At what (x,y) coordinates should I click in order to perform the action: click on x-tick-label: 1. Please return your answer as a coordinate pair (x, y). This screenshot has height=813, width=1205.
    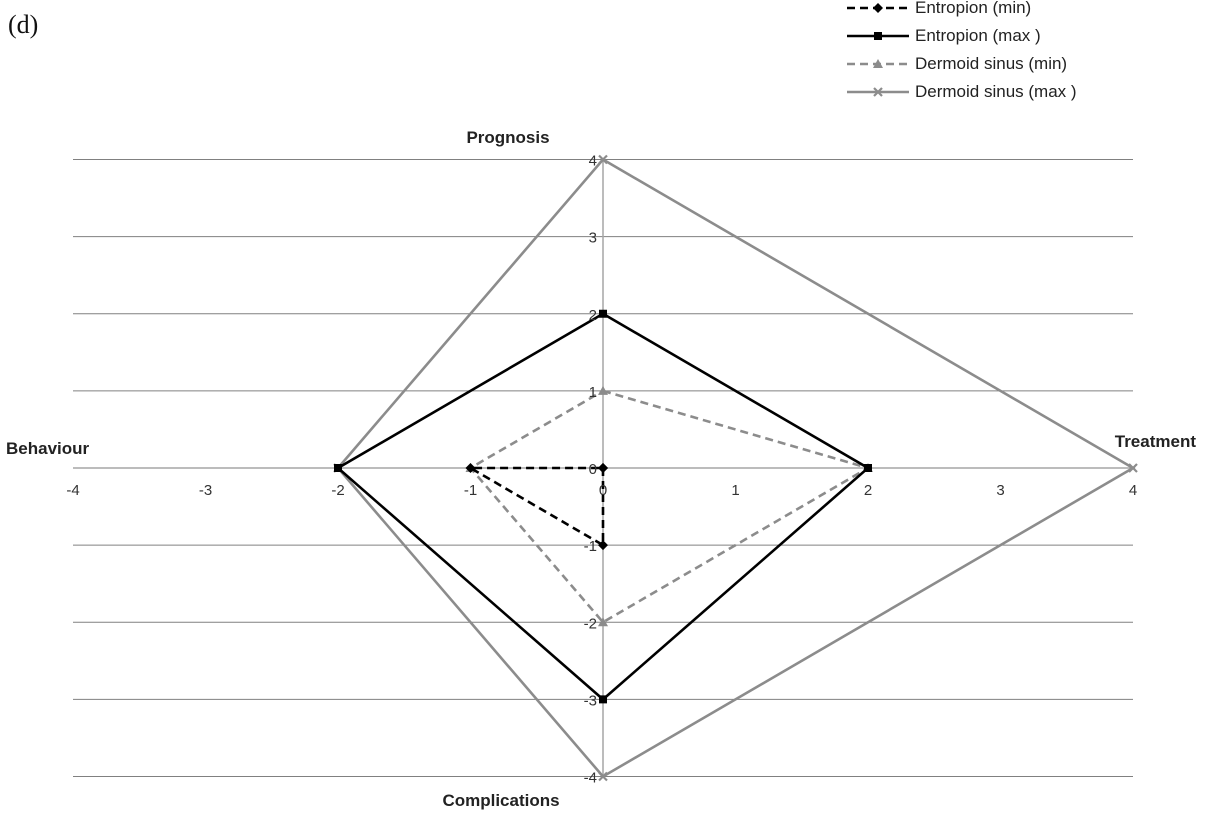
    Looking at the image, I should click on (735, 490).